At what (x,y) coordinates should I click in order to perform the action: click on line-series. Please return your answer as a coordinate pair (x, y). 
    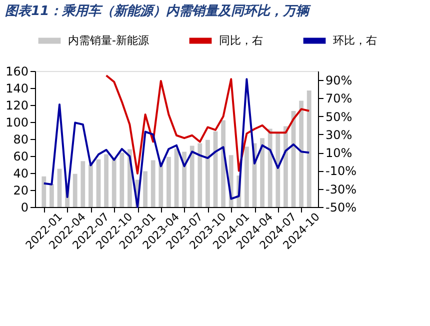
    Looking at the image, I should click on (207, 124).